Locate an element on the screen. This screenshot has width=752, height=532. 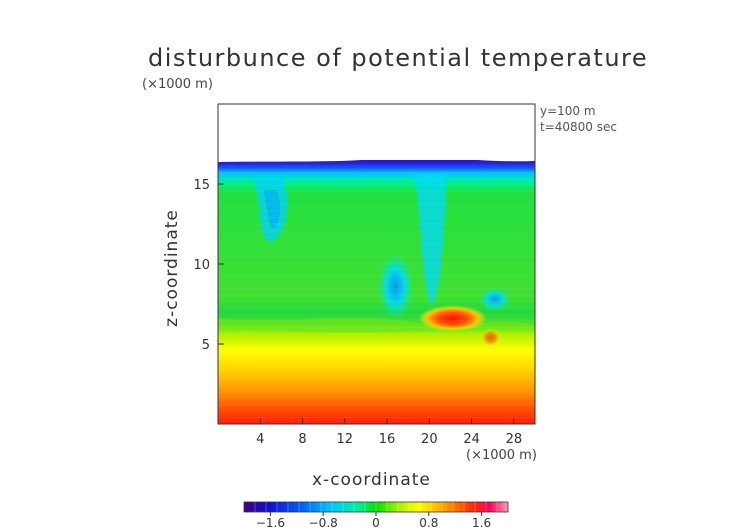
colorbar-tick-label: −1.6 is located at coordinates (270, 523).